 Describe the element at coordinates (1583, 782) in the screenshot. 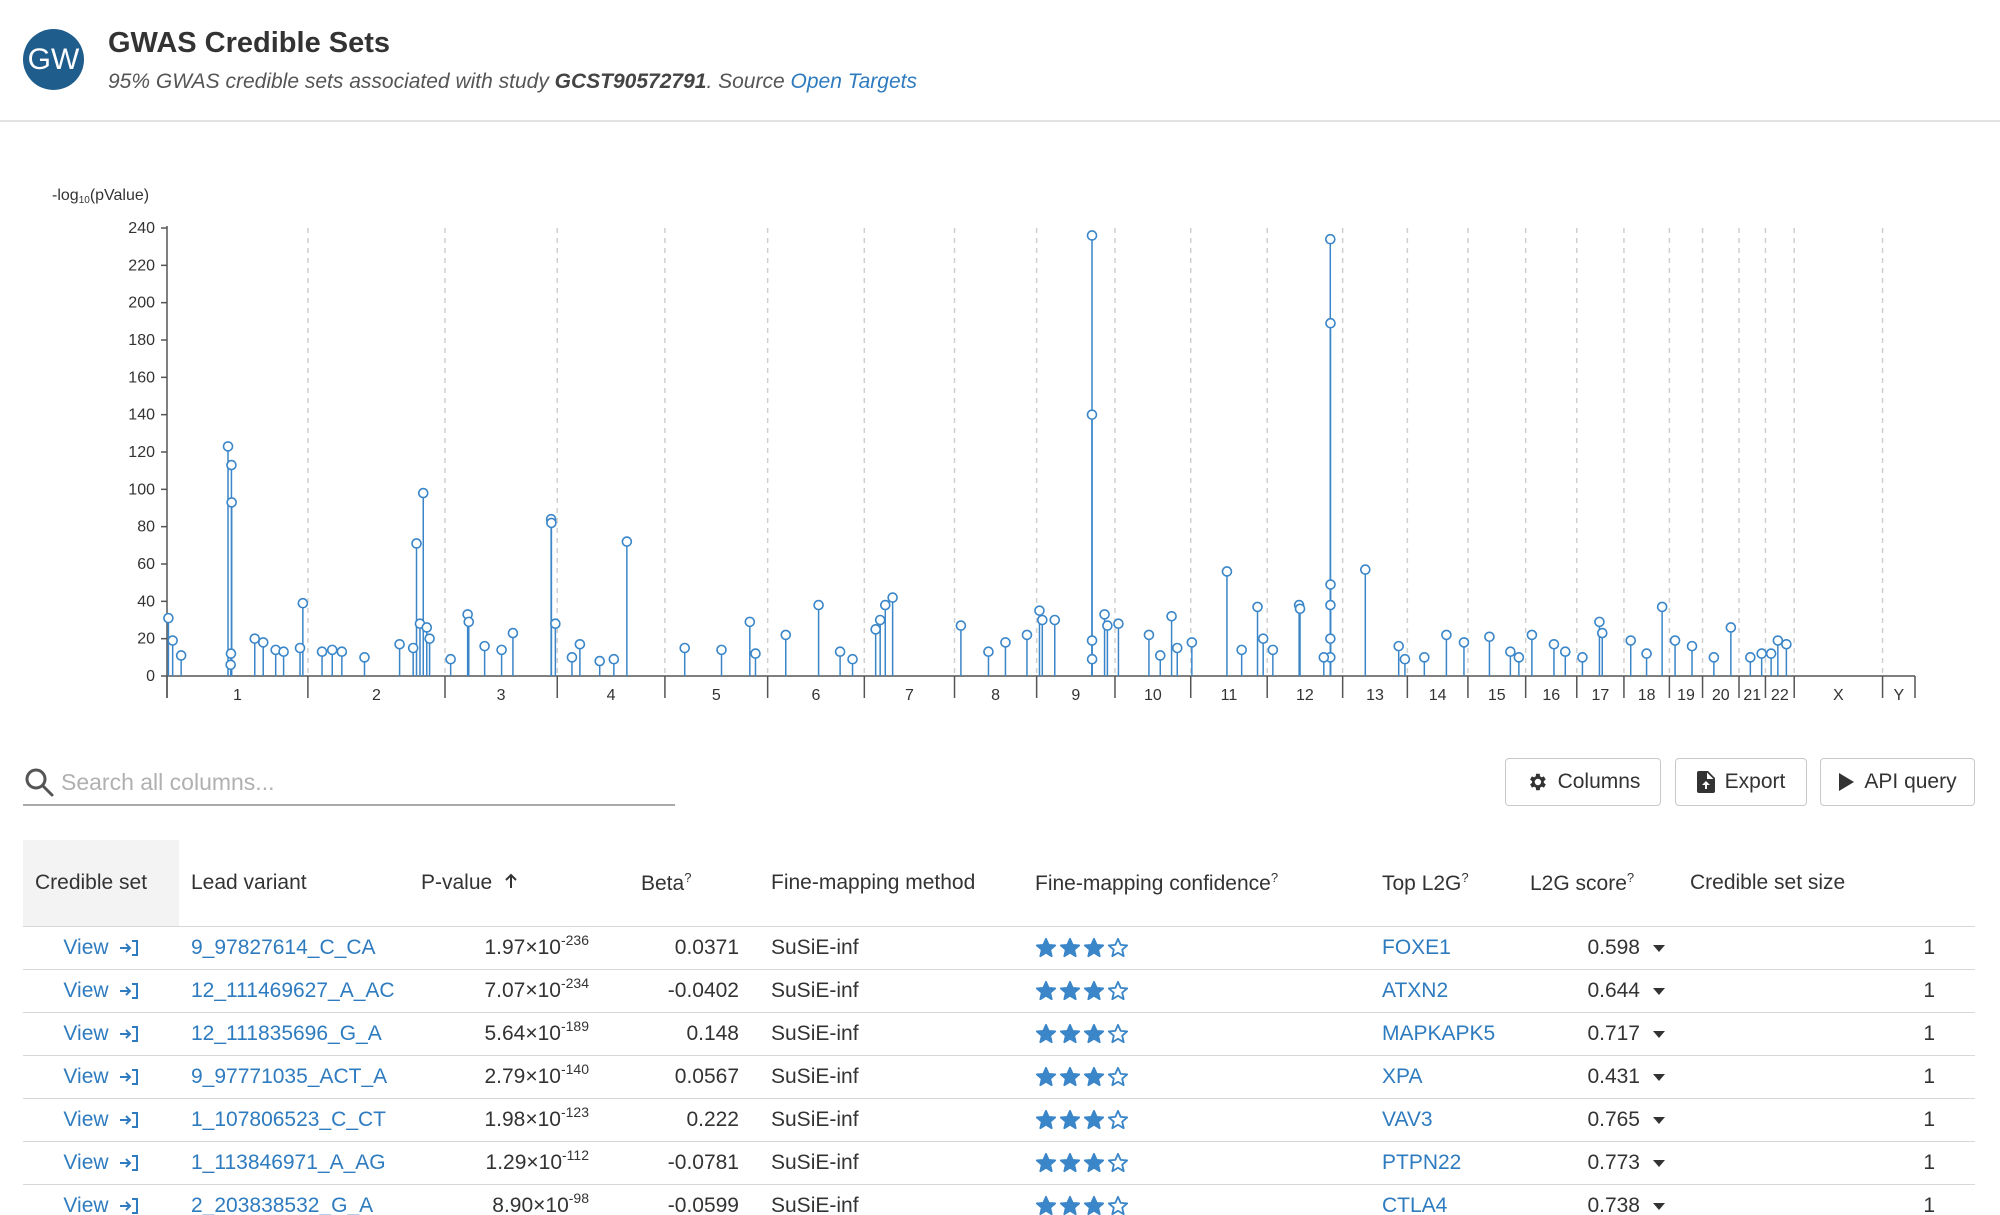

I see `columns-button: Columns` at that location.